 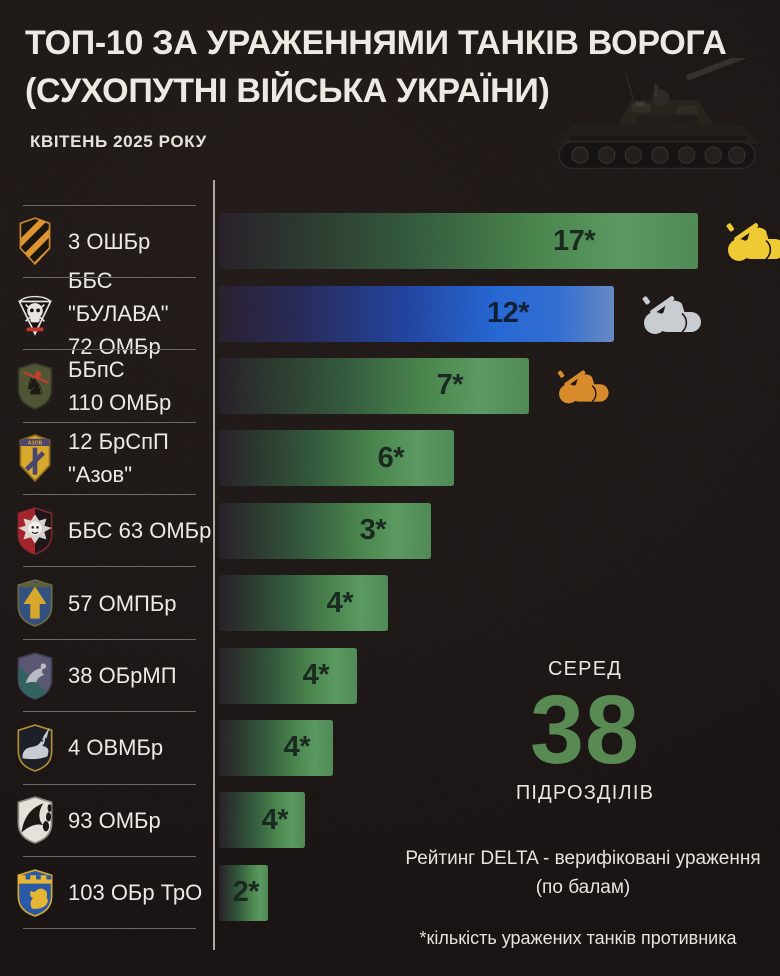 What do you see at coordinates (120, 402) in the screenshot?
I see `unit-name-line: 110 ОМБр` at bounding box center [120, 402].